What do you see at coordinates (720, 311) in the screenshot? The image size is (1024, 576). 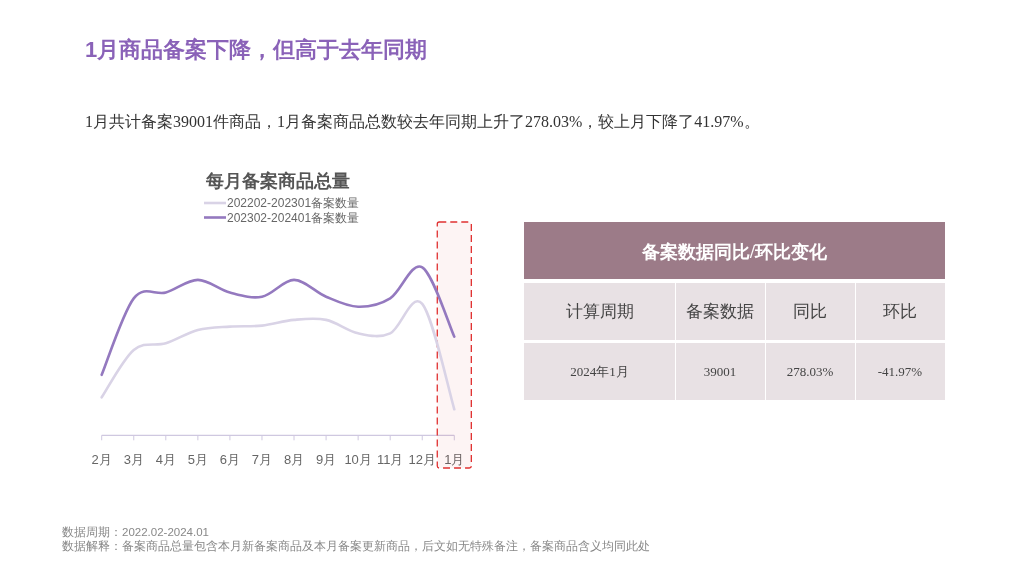 I see `category-label: 备案数据` at bounding box center [720, 311].